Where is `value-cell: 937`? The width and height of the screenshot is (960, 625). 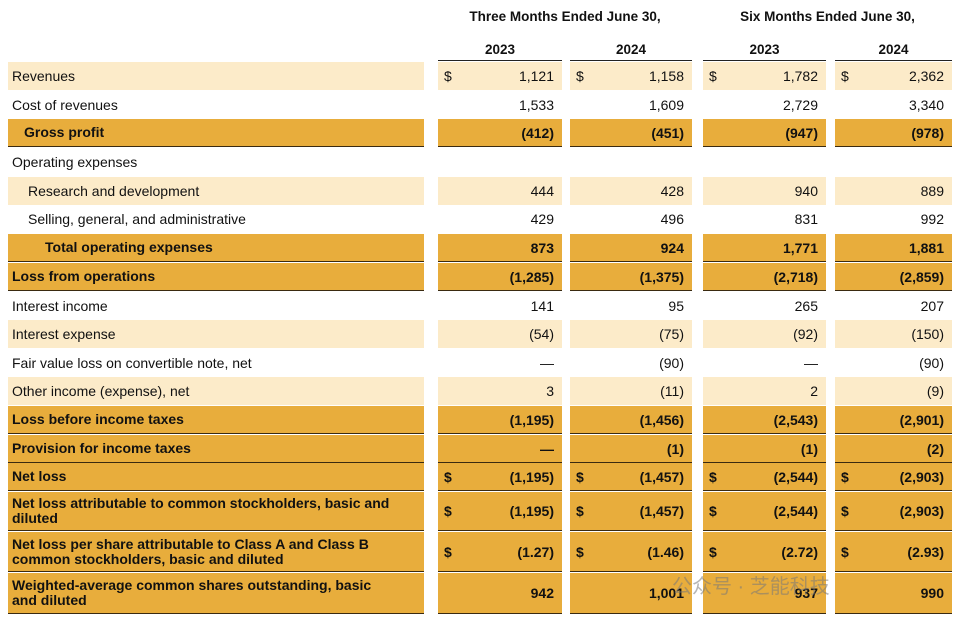 value-cell: 937 is located at coordinates (764, 593).